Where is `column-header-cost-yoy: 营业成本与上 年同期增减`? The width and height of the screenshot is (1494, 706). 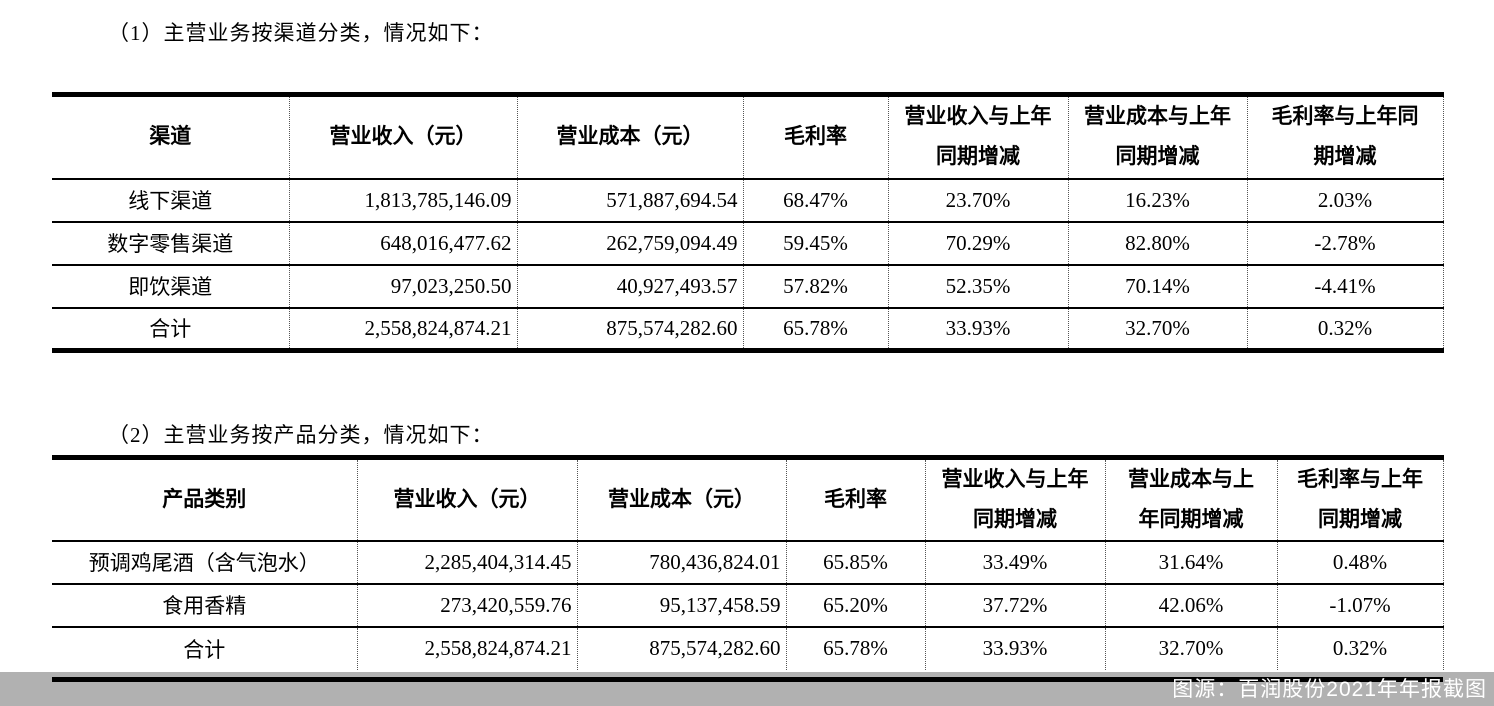
column-header-cost-yoy: 营业成本与上 年同期增减 is located at coordinates (1191, 499).